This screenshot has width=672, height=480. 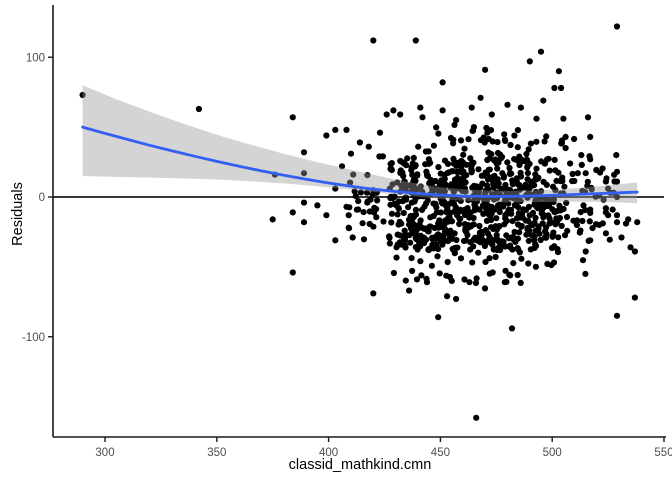 What do you see at coordinates (360, 161) in the screenshot?
I see `smooth-line` at bounding box center [360, 161].